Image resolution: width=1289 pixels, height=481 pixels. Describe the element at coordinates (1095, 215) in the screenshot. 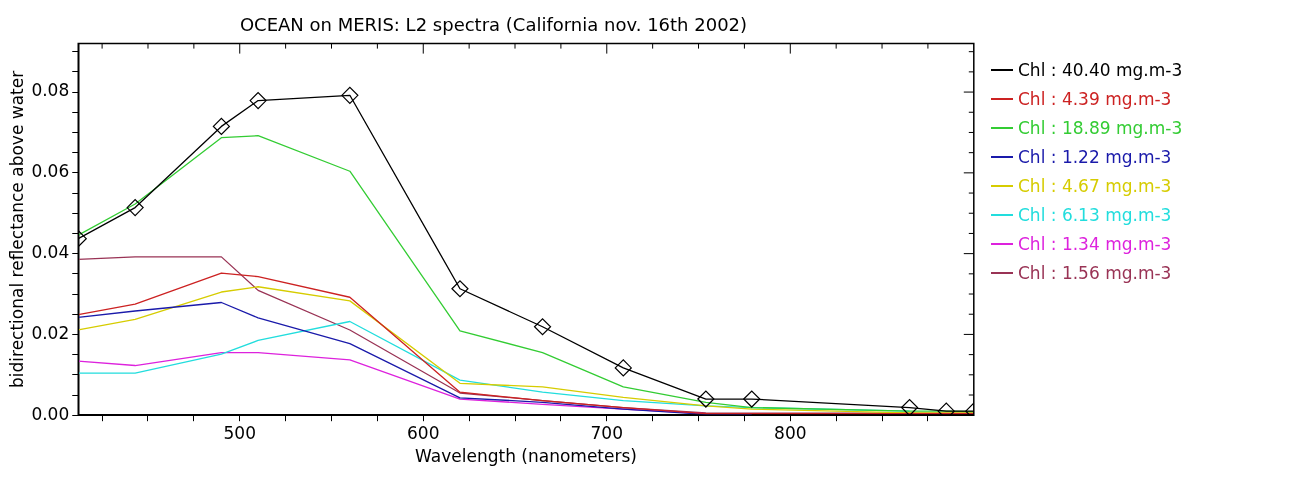

I see `legend-label: Chl : 6.13 mg.m-3` at that location.